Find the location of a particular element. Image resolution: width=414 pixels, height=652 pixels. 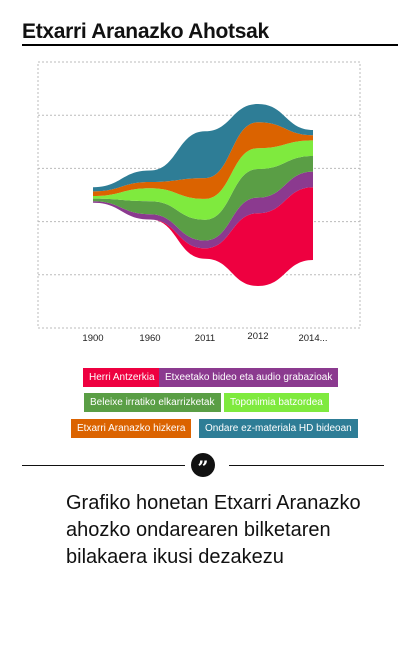

chart-streams is located at coordinates (203, 195).